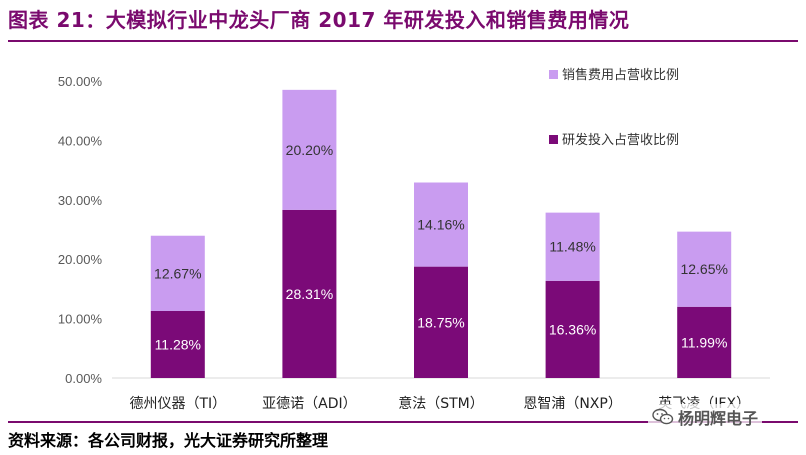 This screenshot has height=455, width=806. I want to click on data-label: 11.28%, so click(178, 344).